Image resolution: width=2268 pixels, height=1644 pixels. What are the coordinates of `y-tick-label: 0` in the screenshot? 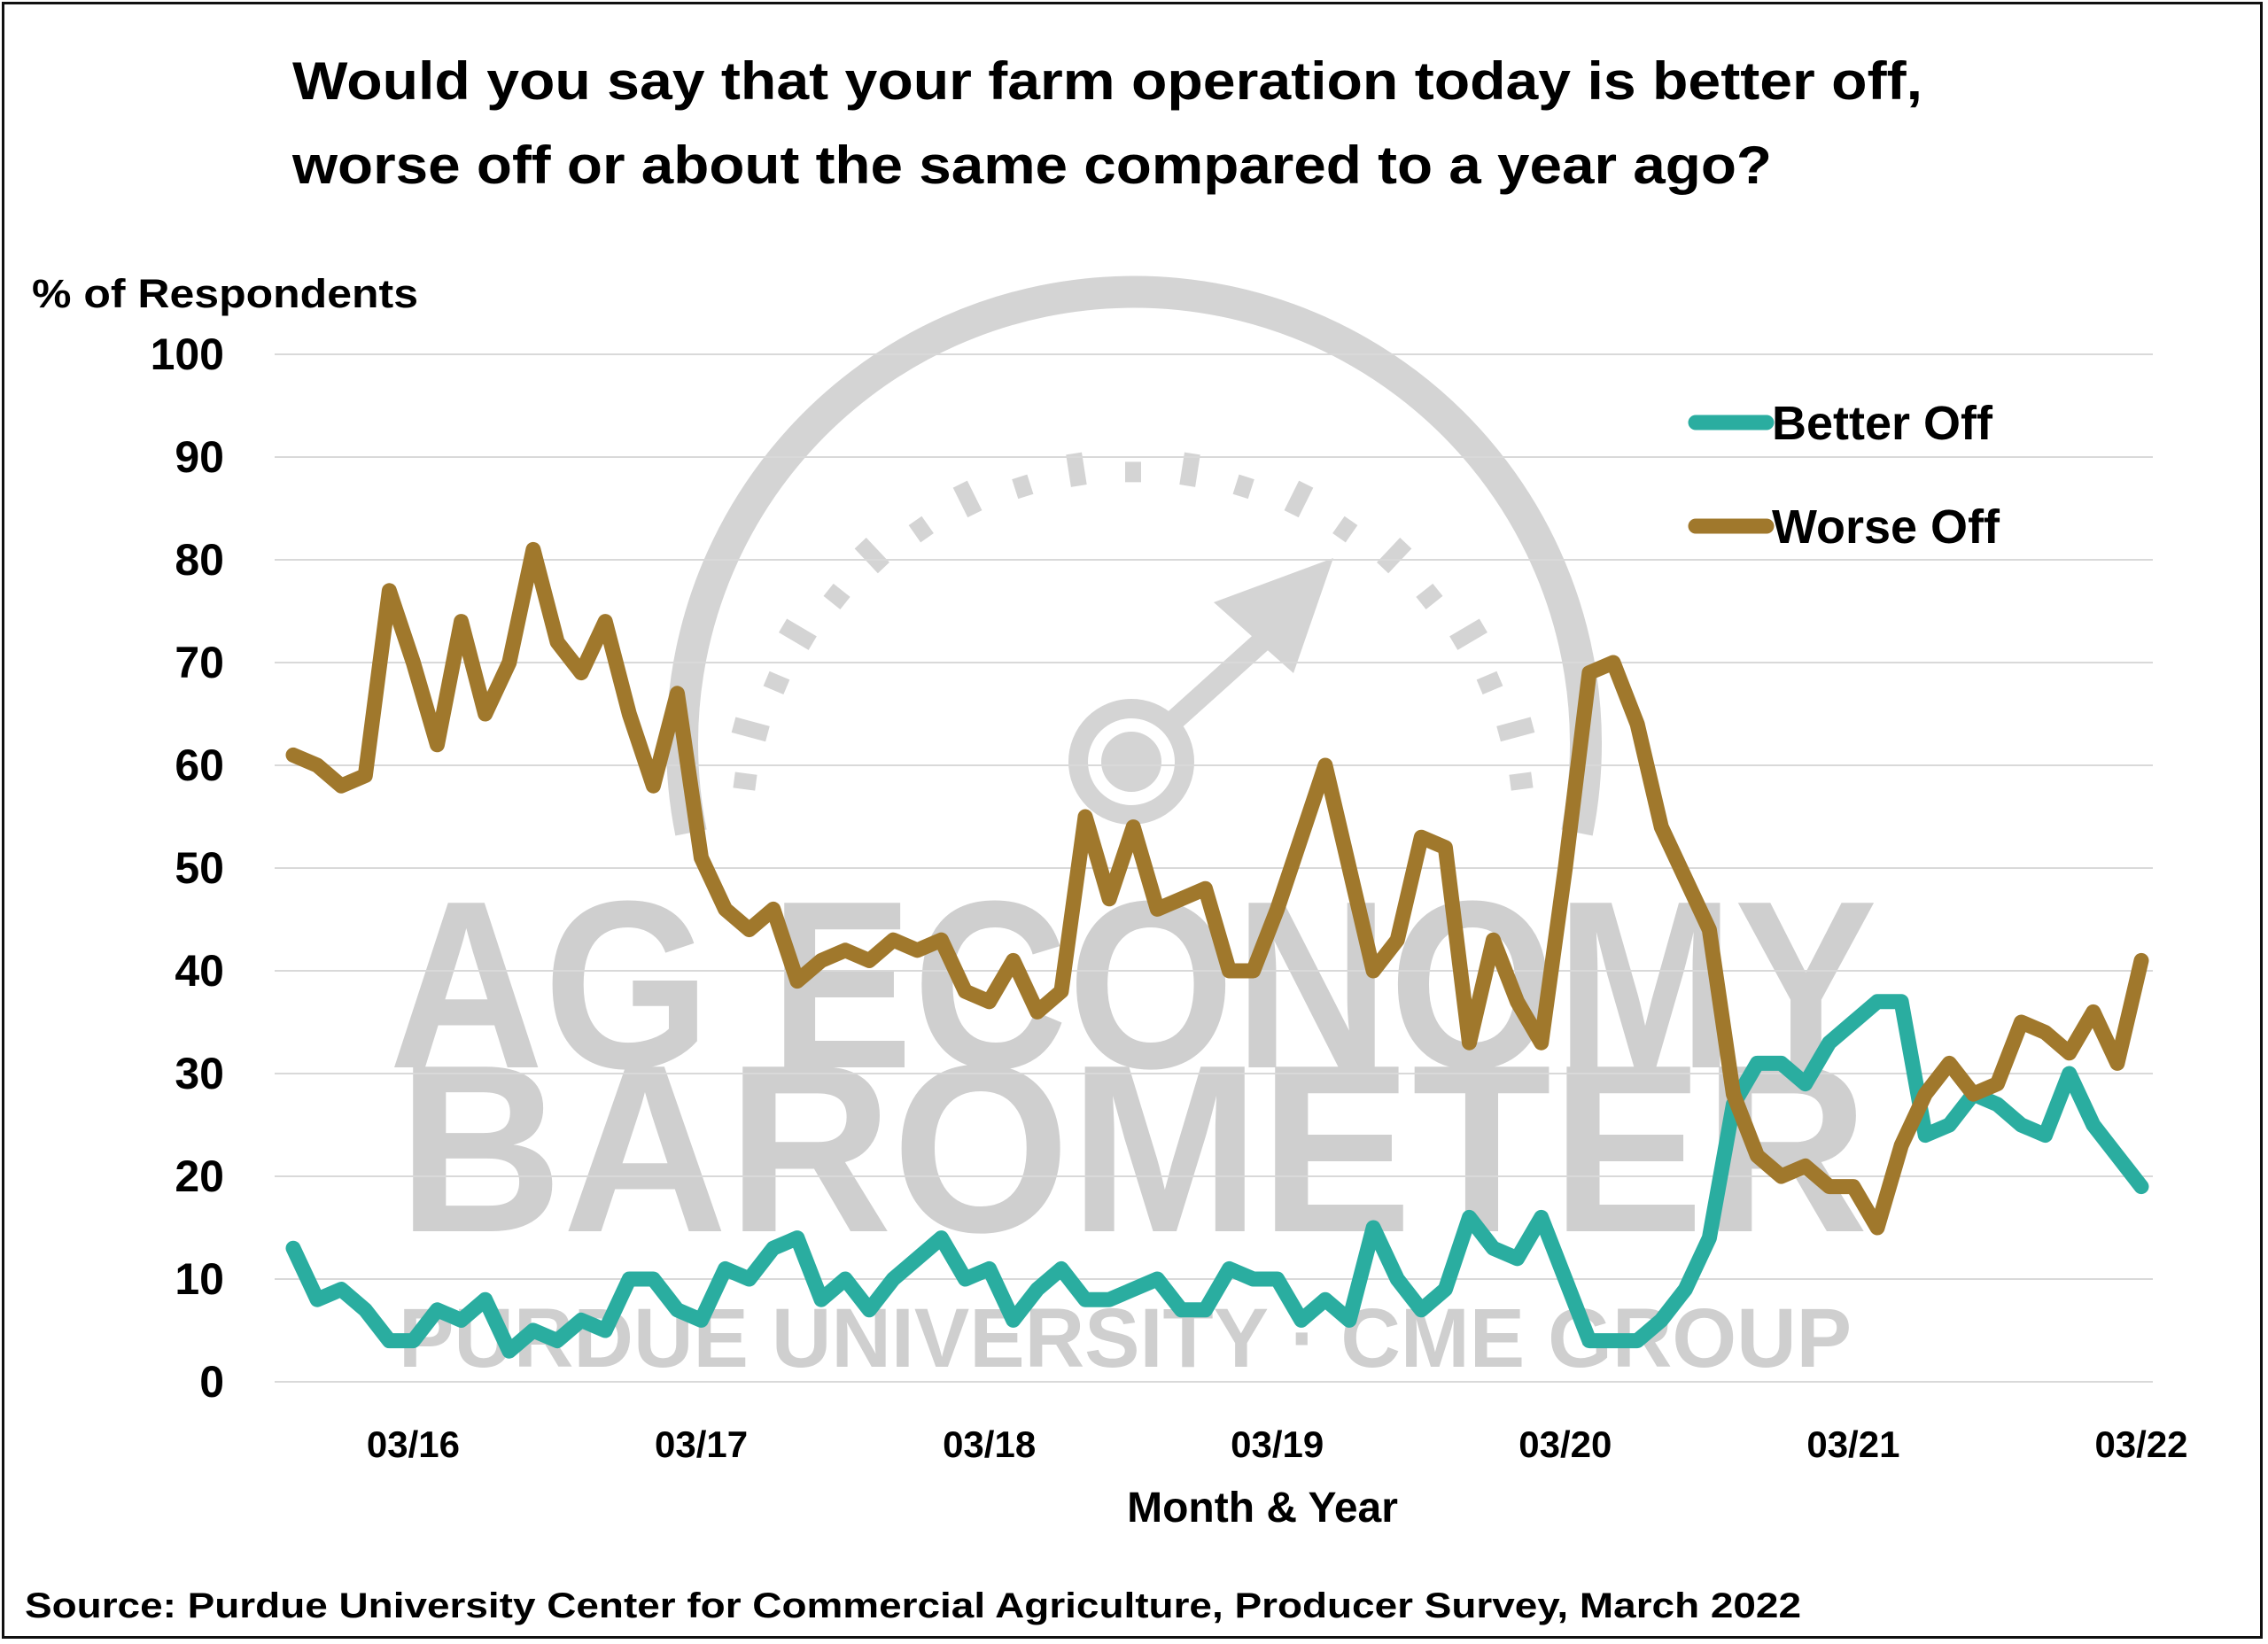 It's located at (211, 1382).